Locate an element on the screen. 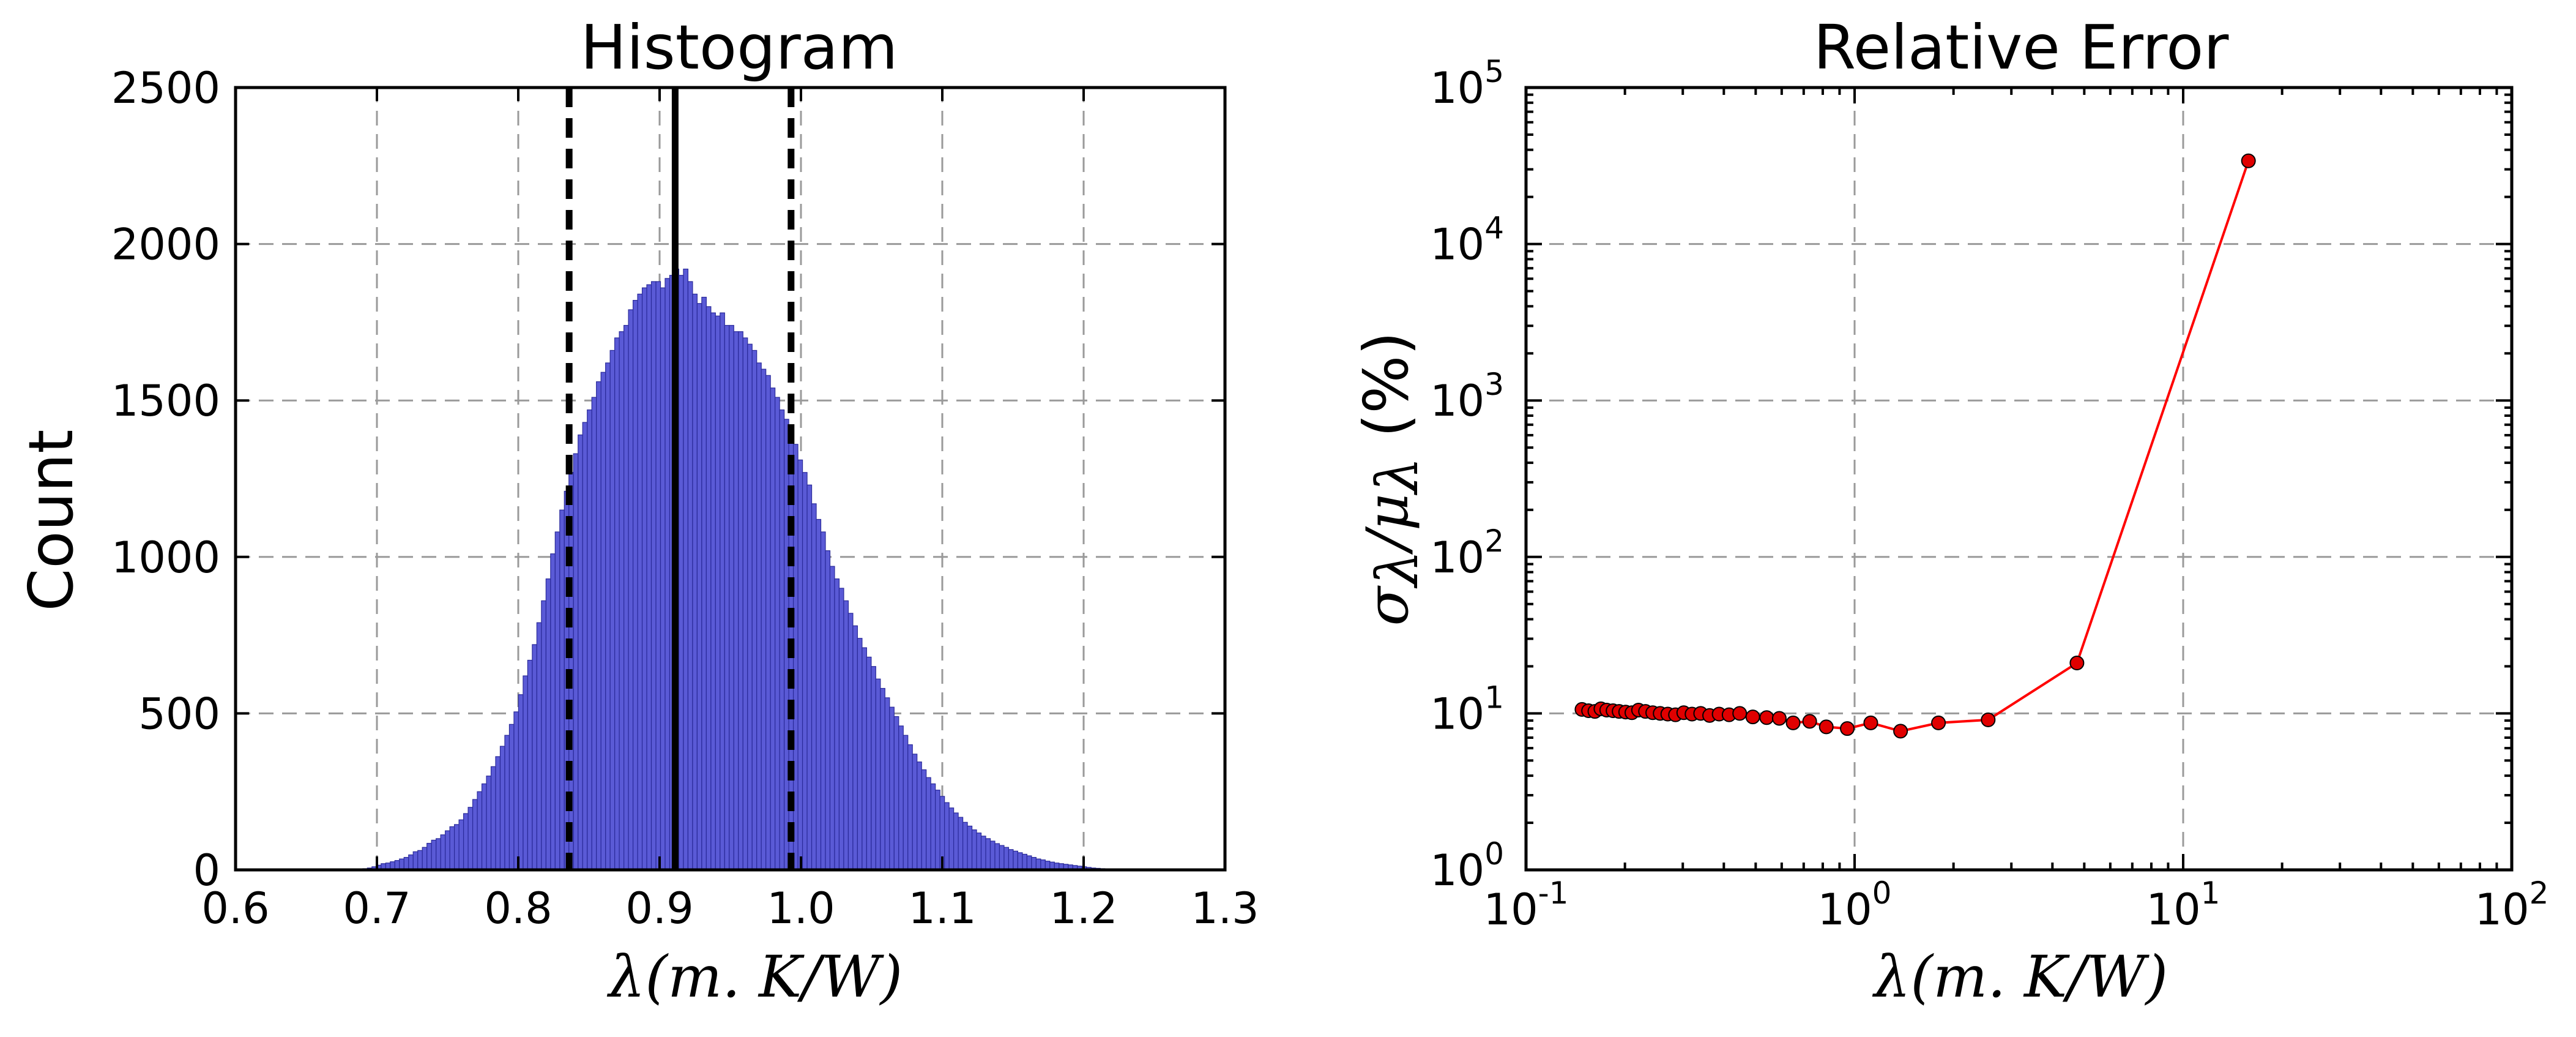 Image resolution: width=2576 pixels, height=1037 pixels. histogram-x-tick-label: 1.1 is located at coordinates (942, 908).